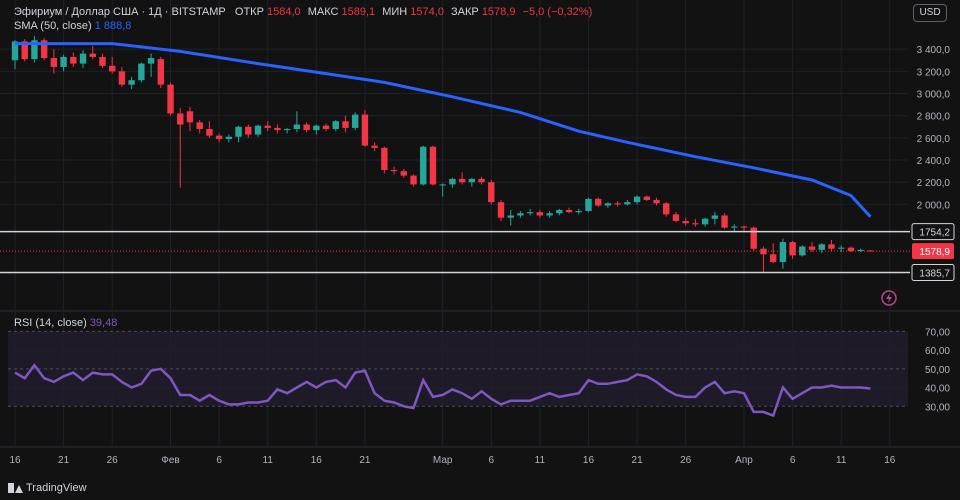 Image resolution: width=960 pixels, height=500 pixels. Describe the element at coordinates (15, 488) in the screenshot. I see `tradingview-logo-icon` at that location.